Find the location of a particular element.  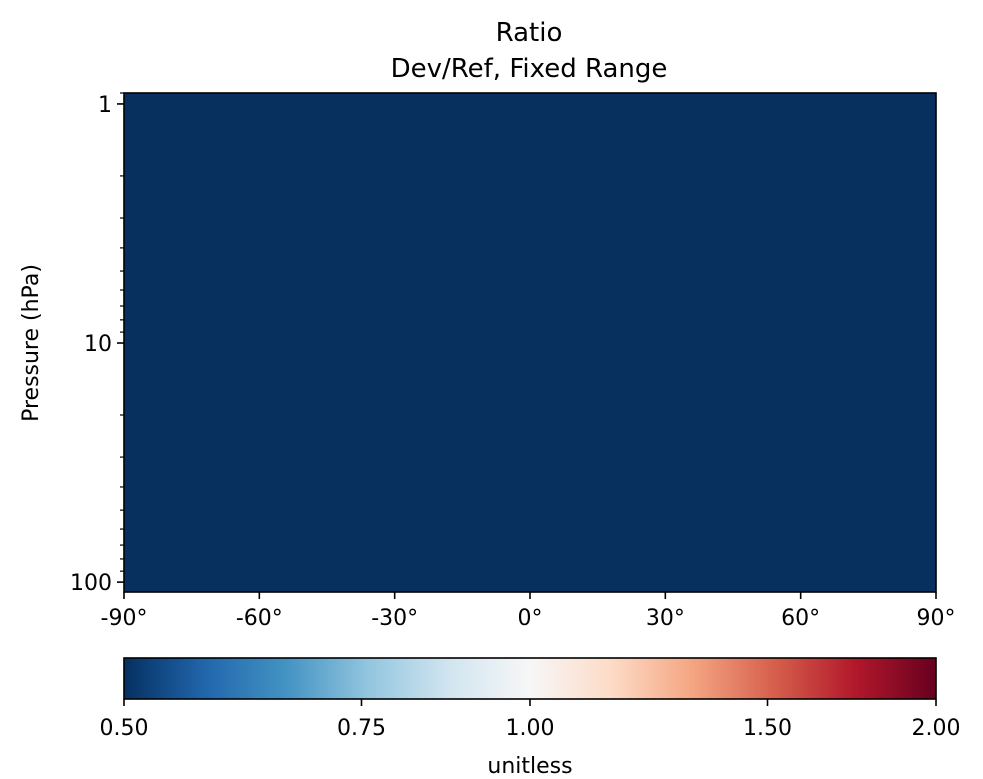

colorbar-tick-label: 2.00 is located at coordinates (936, 728).